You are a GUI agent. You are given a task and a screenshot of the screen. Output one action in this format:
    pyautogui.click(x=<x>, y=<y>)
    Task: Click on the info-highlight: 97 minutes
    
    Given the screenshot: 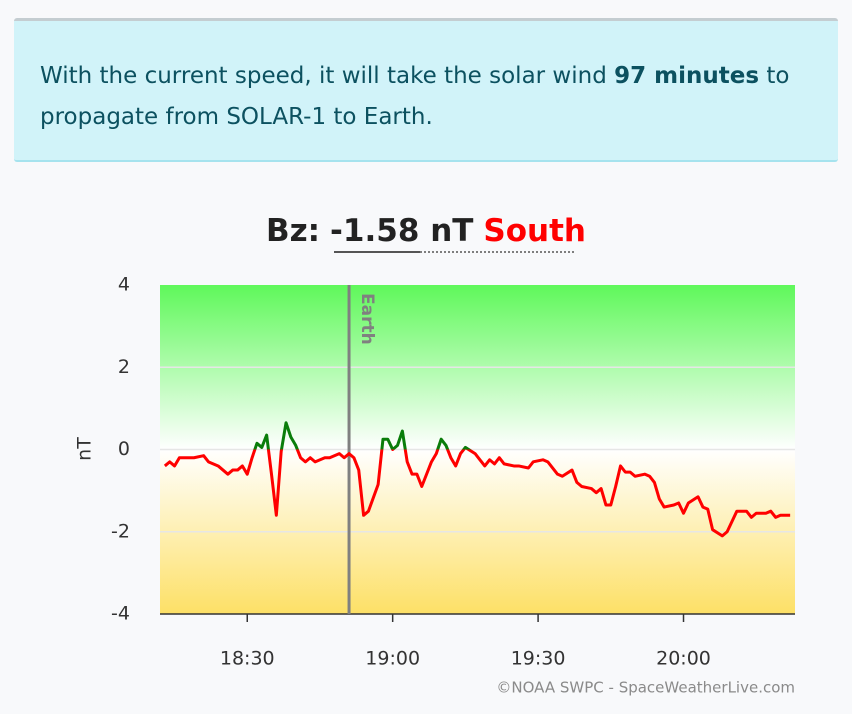 What is the action you would take?
    pyautogui.click(x=687, y=76)
    